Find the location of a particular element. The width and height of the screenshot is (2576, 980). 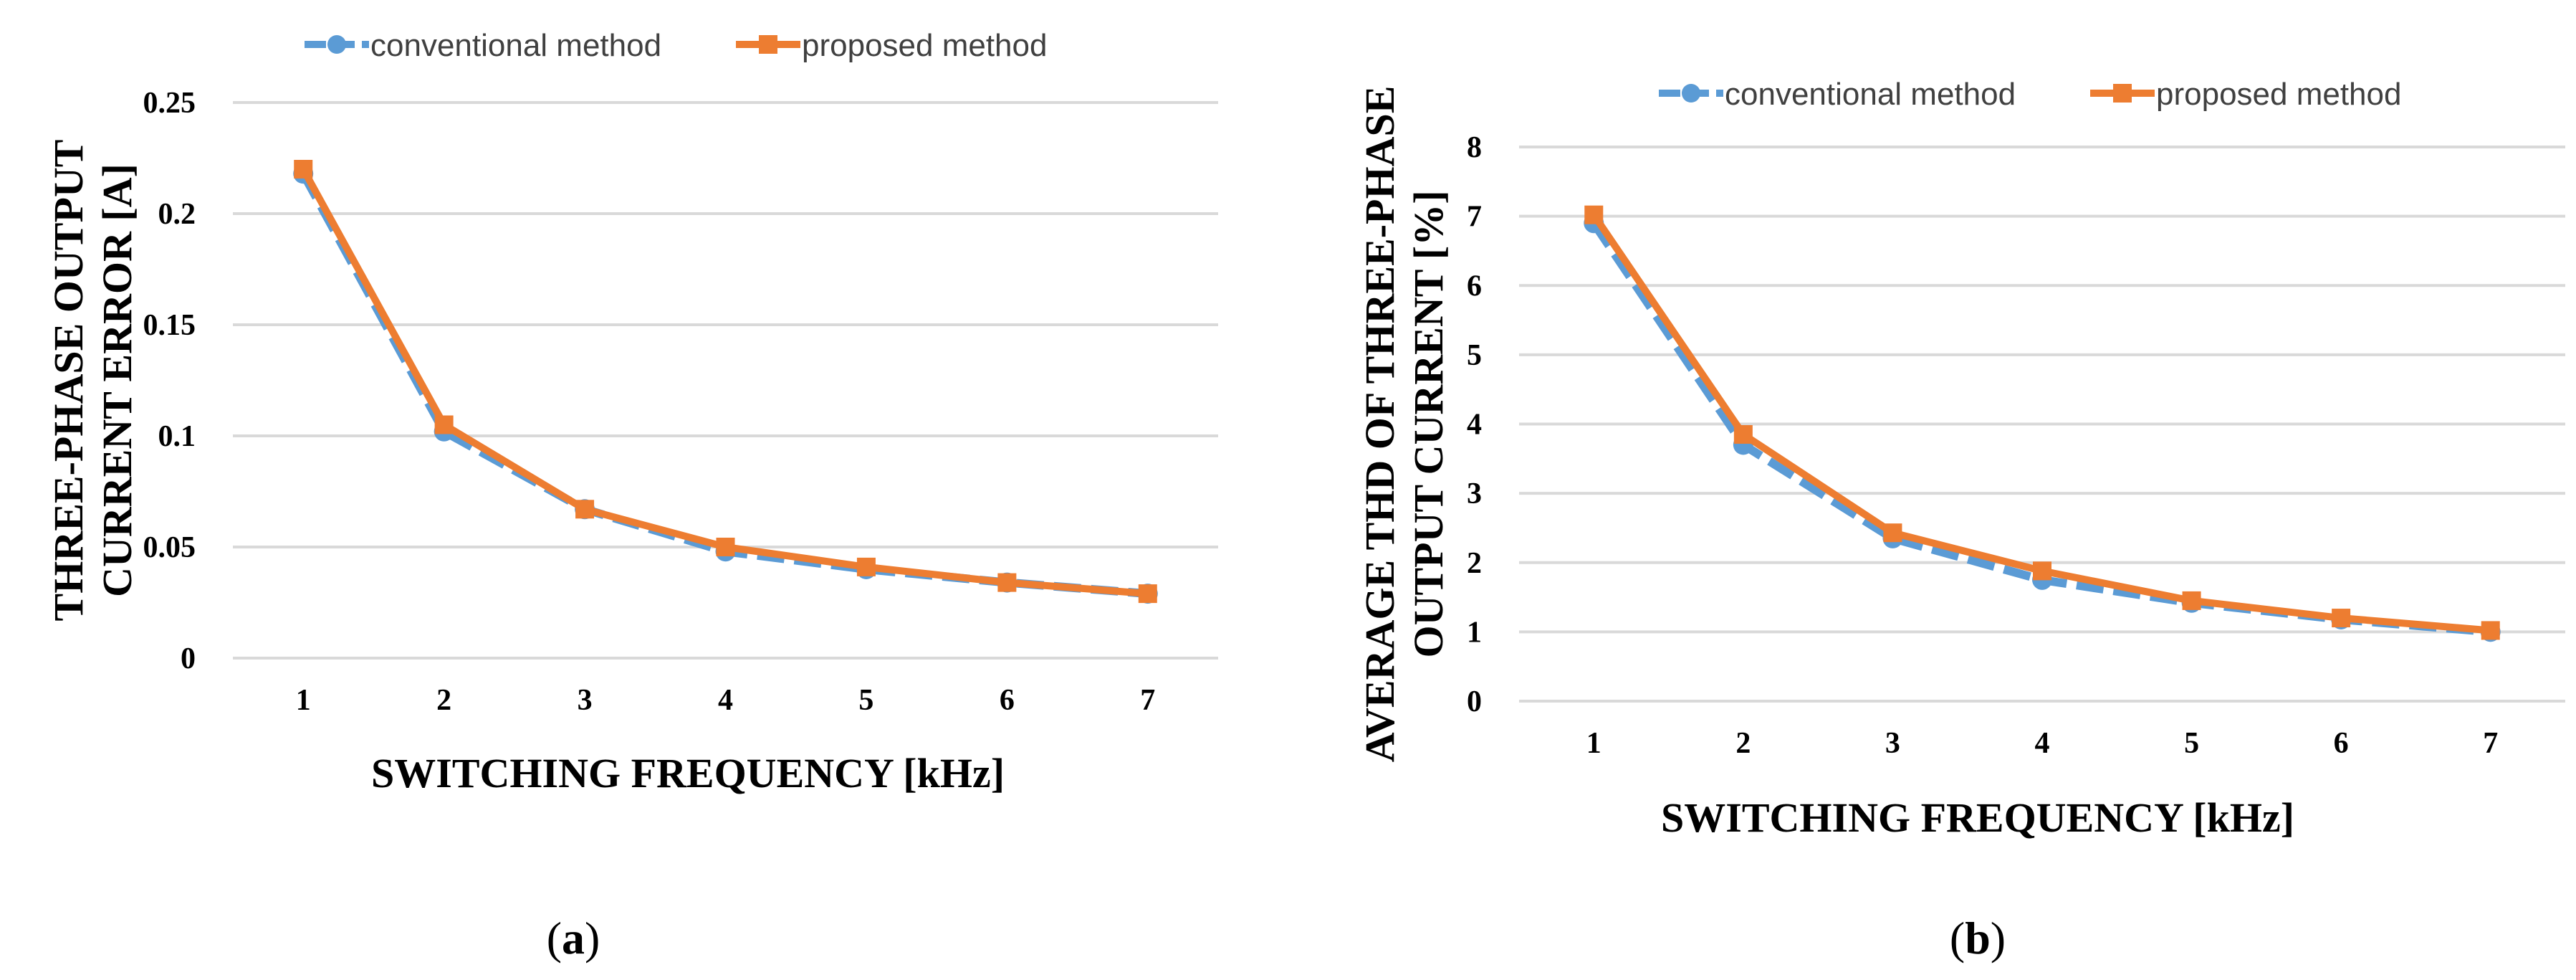

y-tick-label: 4 is located at coordinates (1474, 425).